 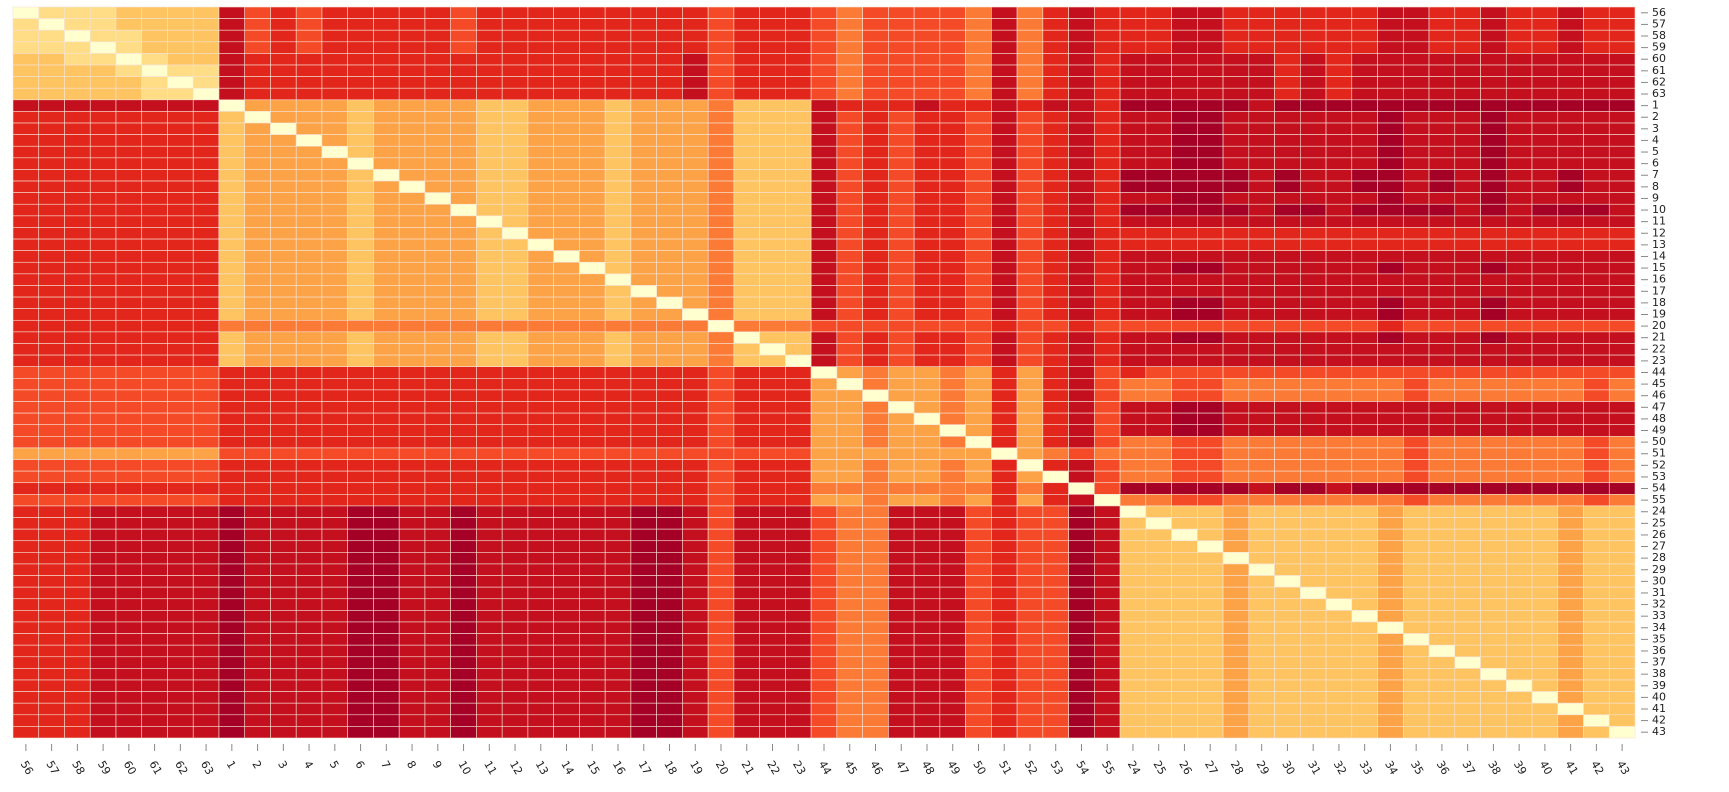 What do you see at coordinates (954, 768) in the screenshot?
I see `x-tick-label: 49` at bounding box center [954, 768].